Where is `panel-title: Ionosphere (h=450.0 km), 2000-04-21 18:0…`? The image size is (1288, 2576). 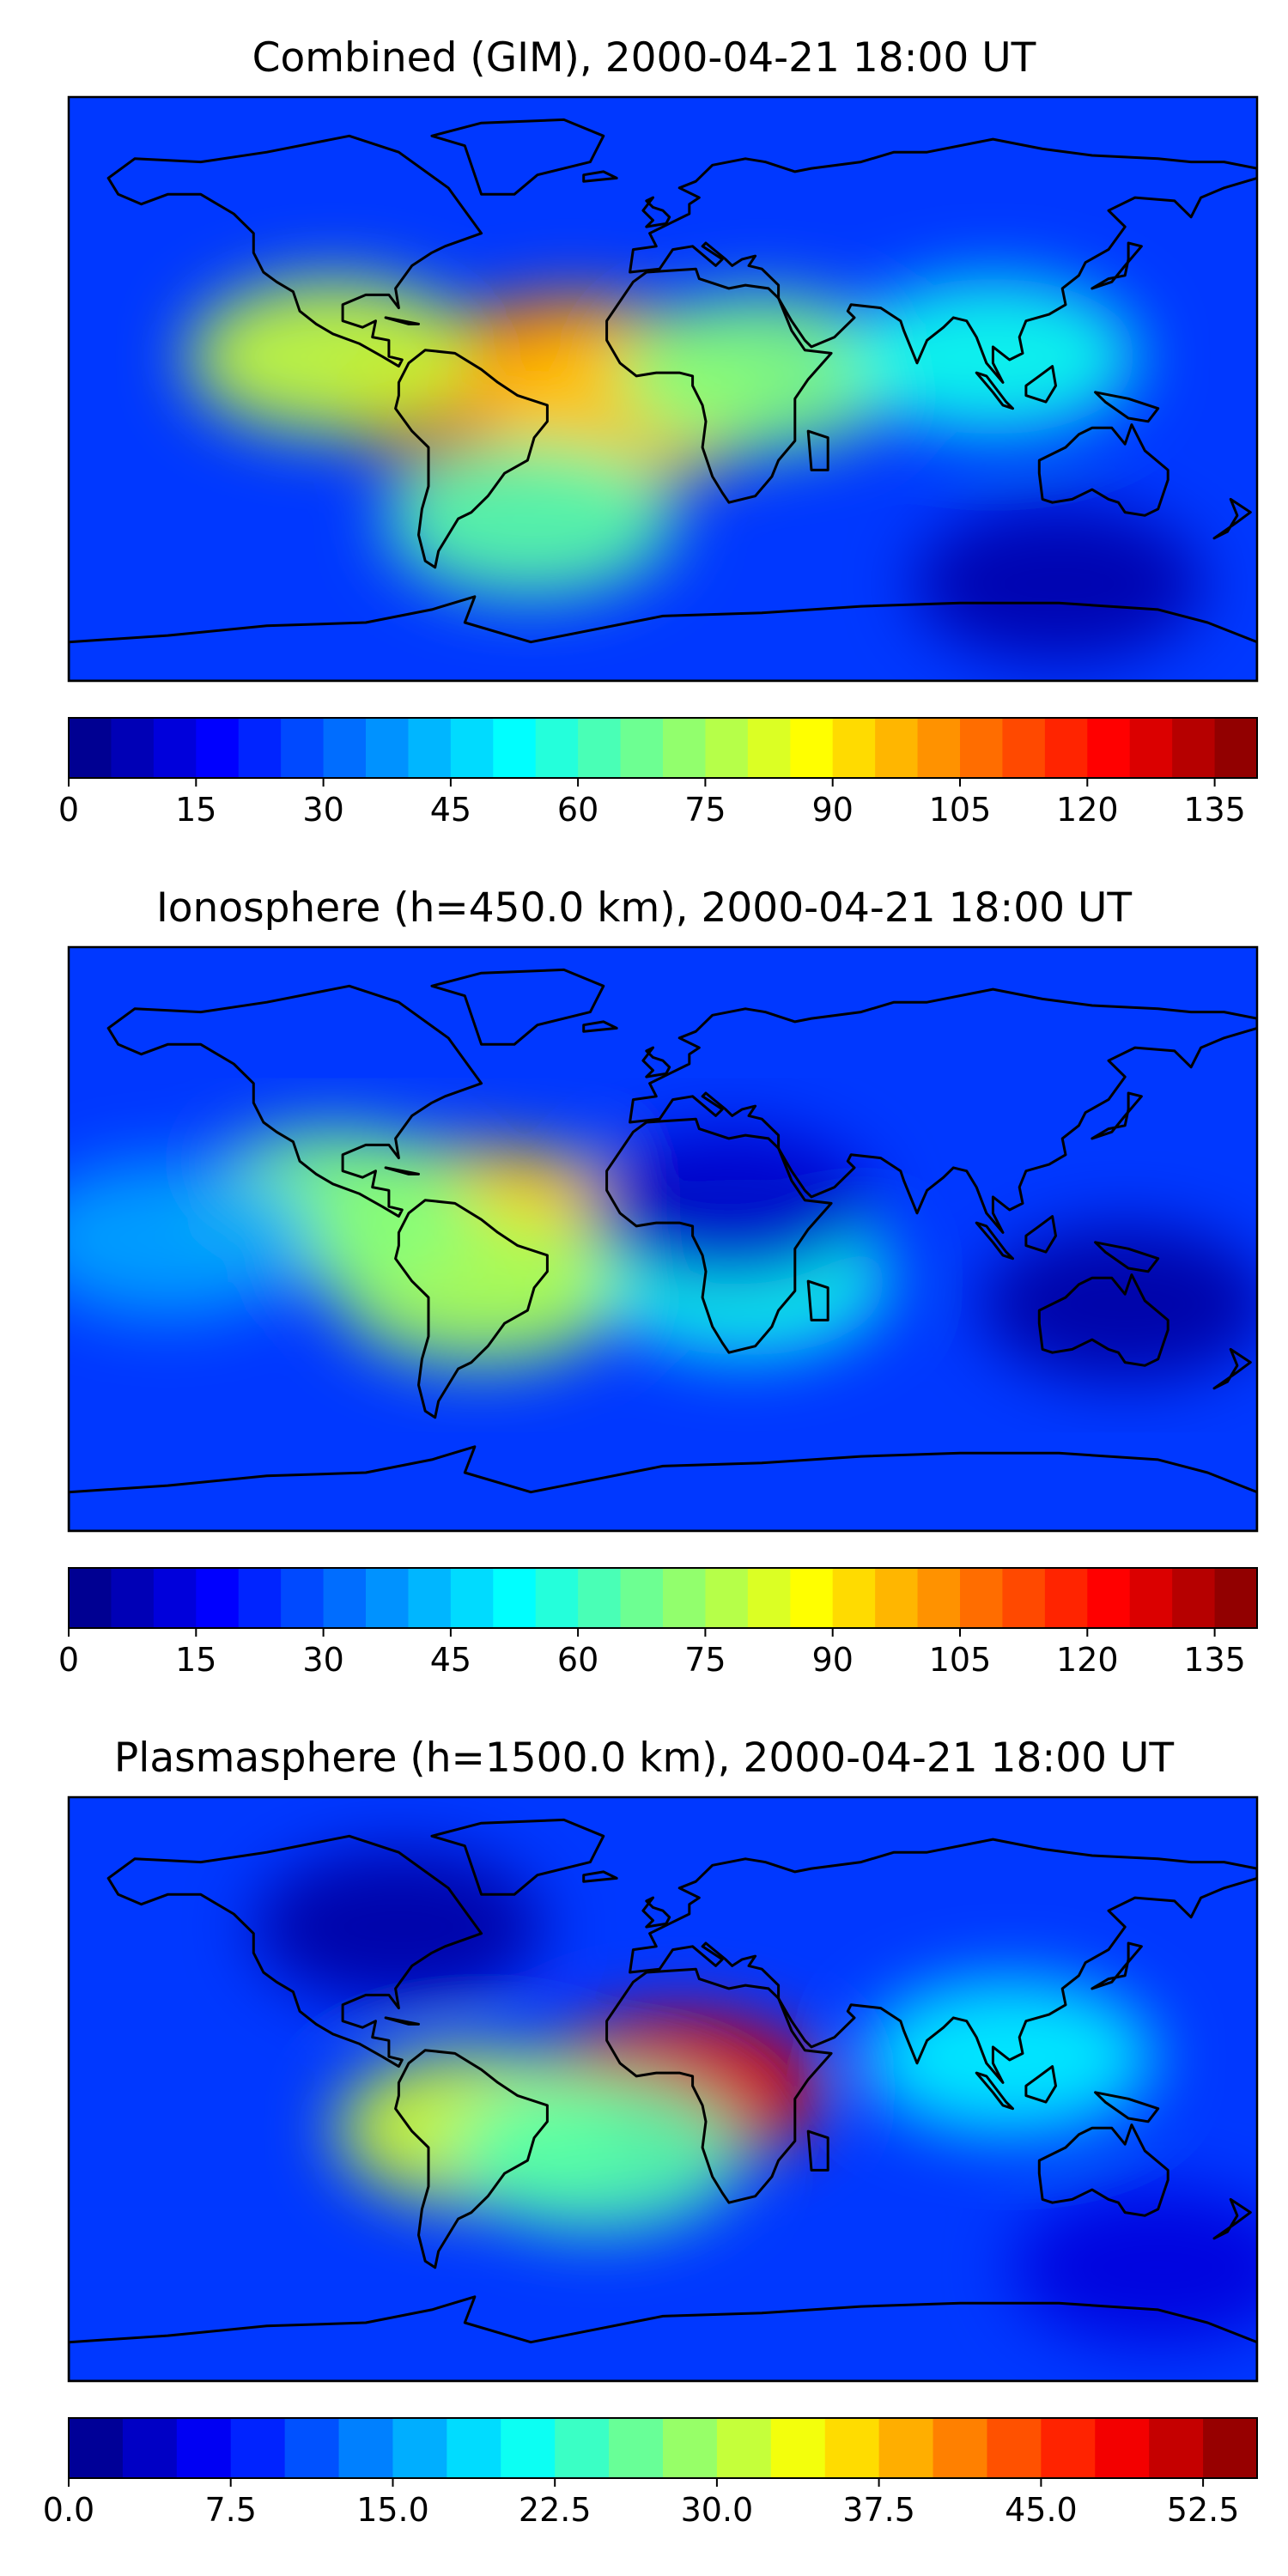
panel-title: Ionosphere (h=450.0 km), 2000-04-21 18:0… is located at coordinates (644, 908).